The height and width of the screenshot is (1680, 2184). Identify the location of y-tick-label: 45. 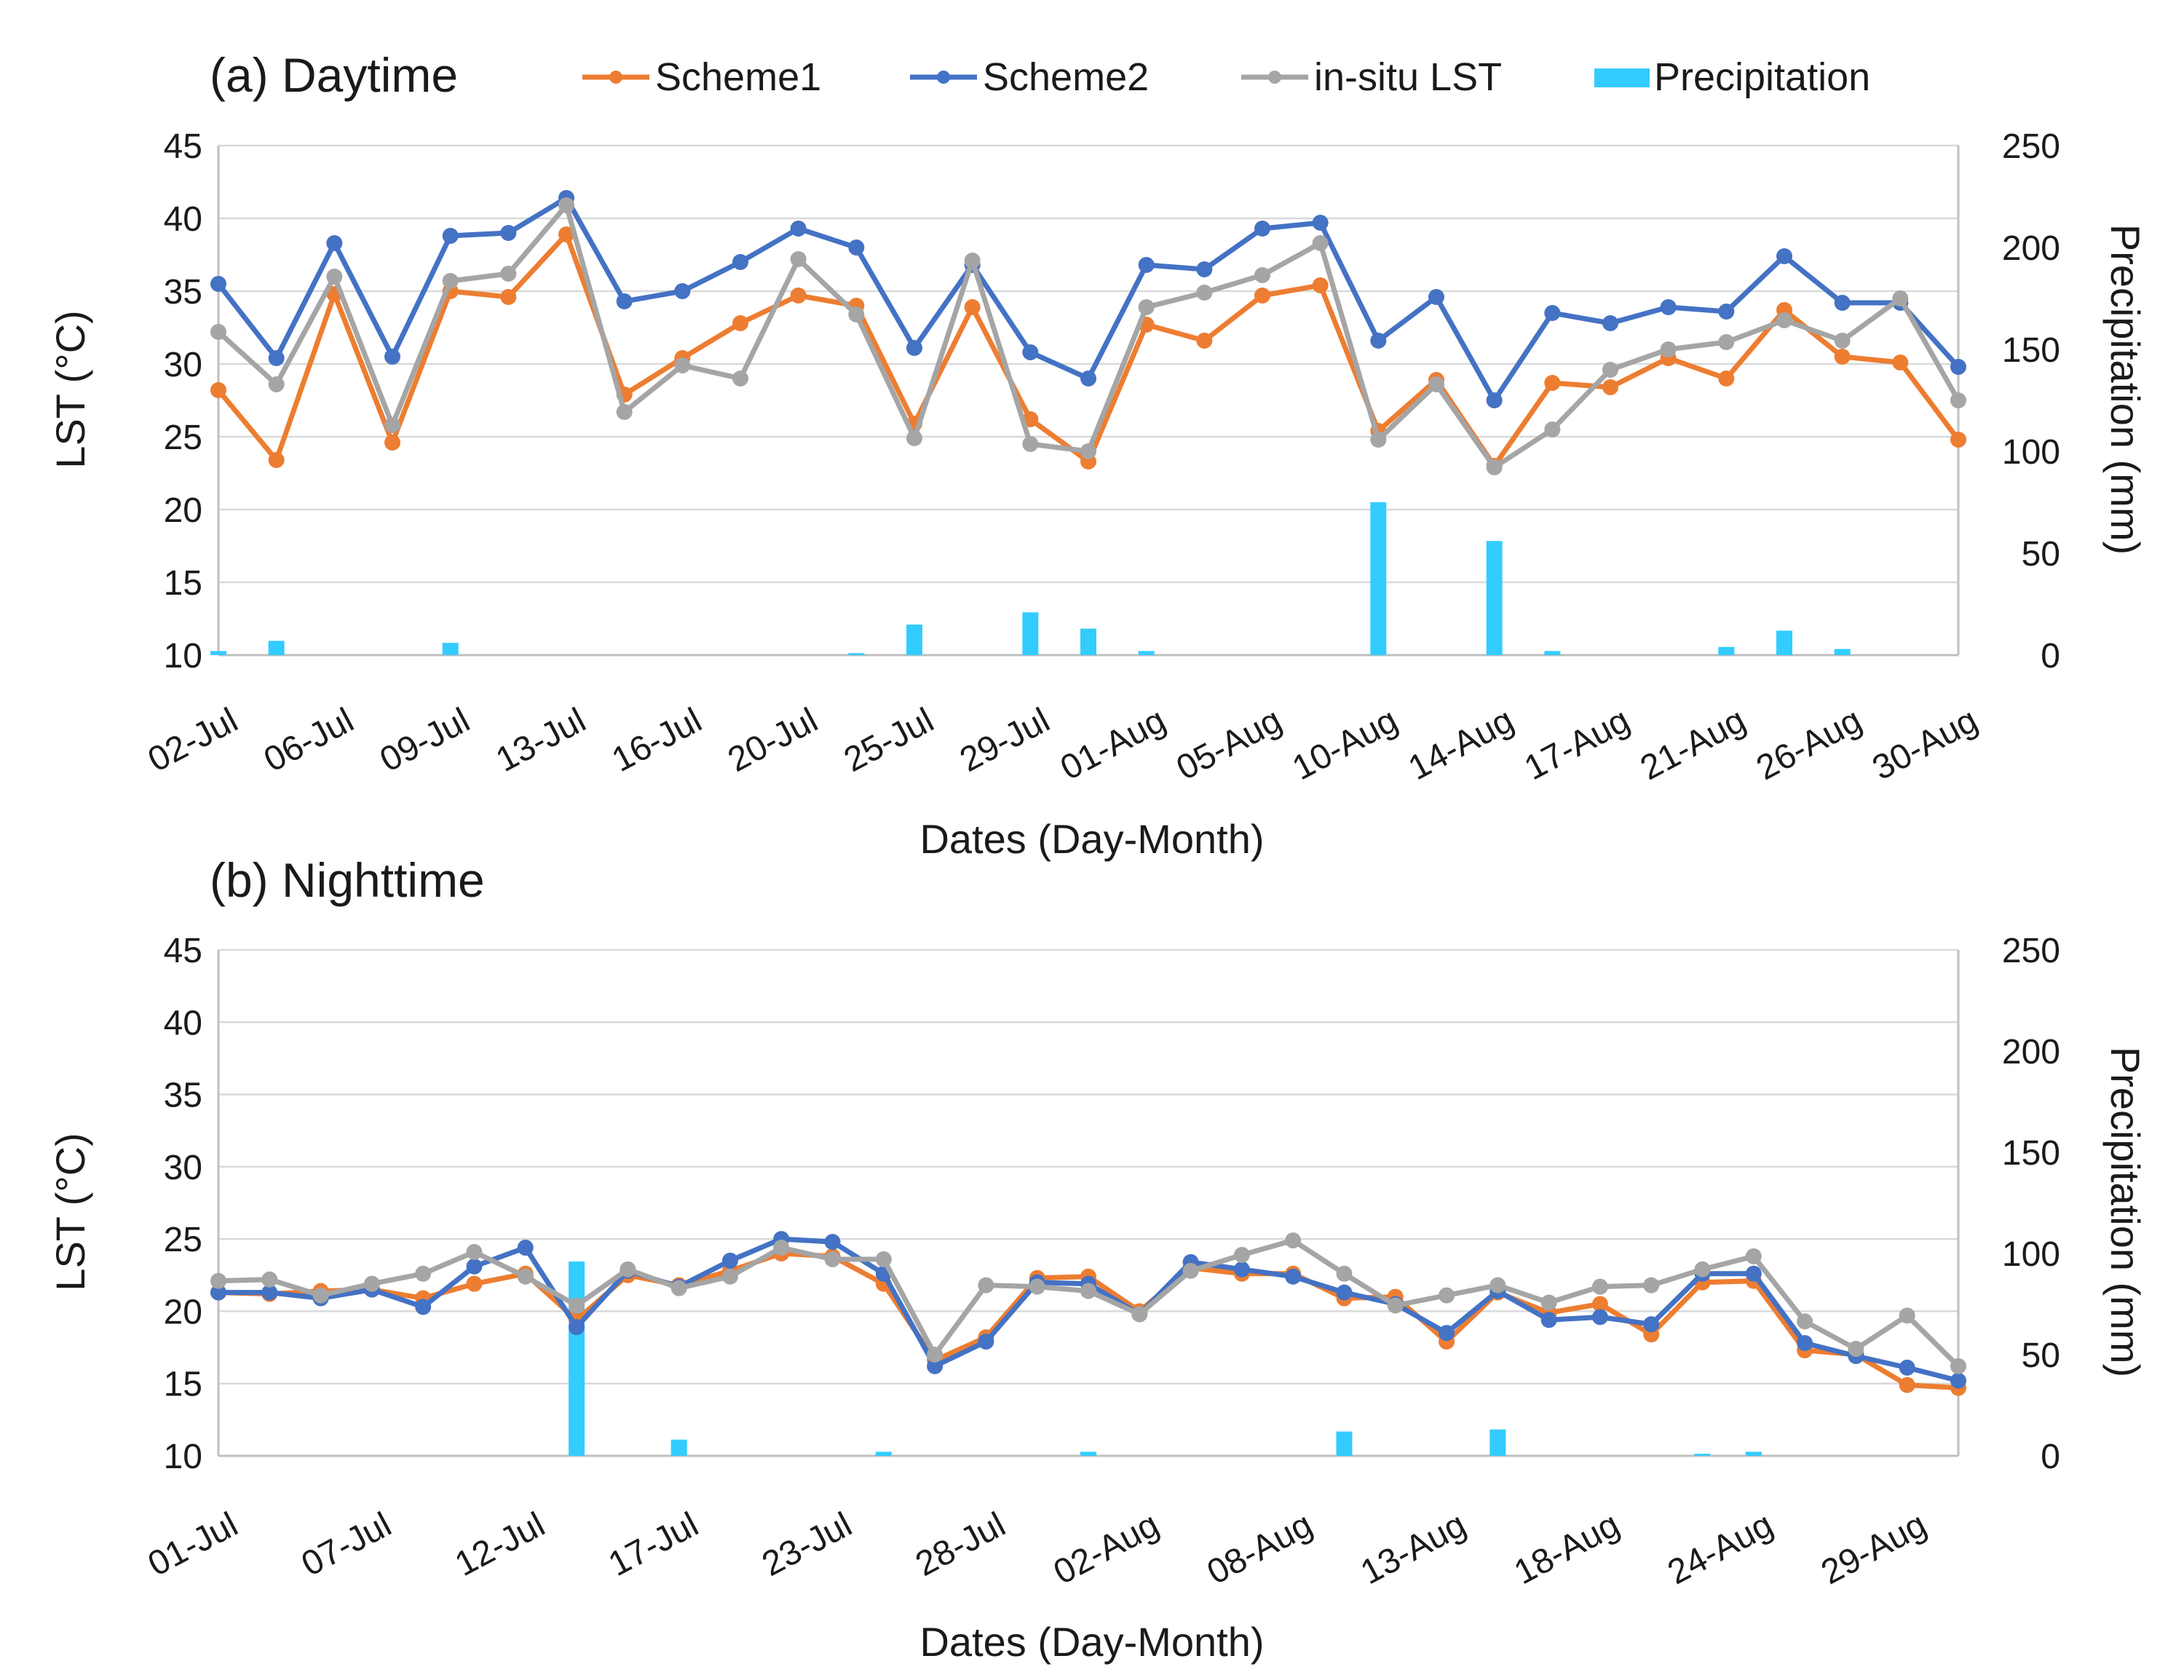
(183, 146).